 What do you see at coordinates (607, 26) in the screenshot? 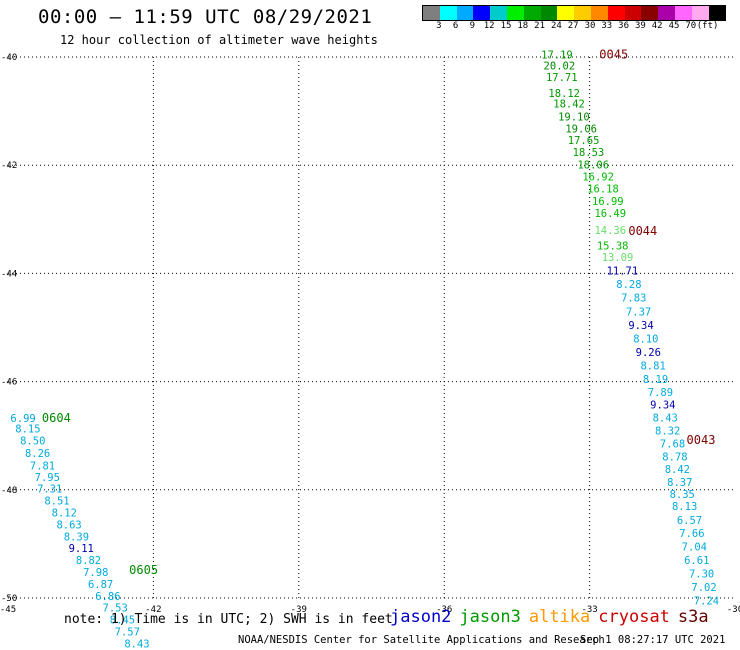
I see `color-scale-label: 33` at bounding box center [607, 26].